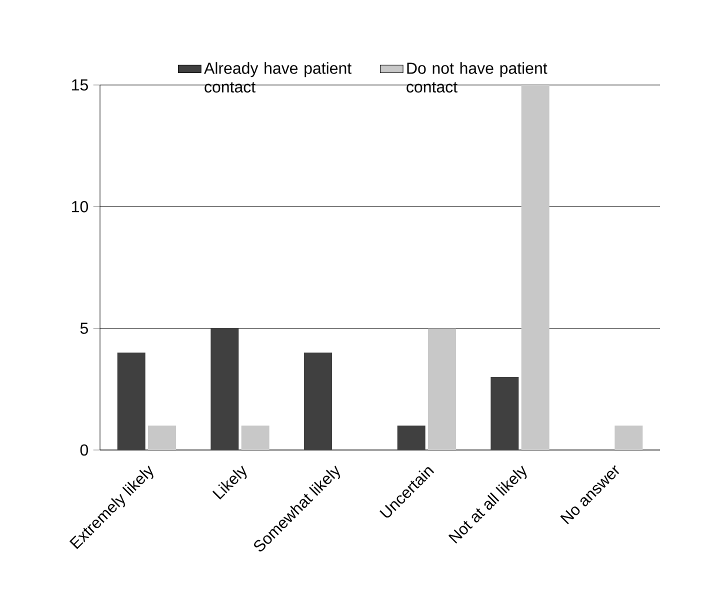 This screenshot has height=615, width=705. I want to click on y-tick-label: 15, so click(80, 85).